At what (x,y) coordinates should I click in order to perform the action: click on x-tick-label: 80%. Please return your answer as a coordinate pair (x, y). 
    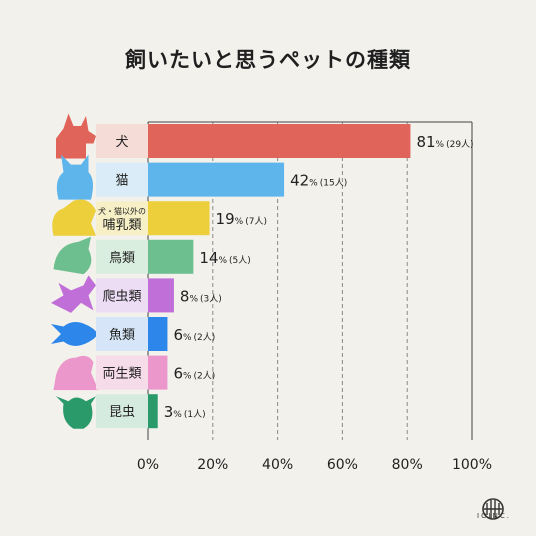
    Looking at the image, I should click on (407, 465).